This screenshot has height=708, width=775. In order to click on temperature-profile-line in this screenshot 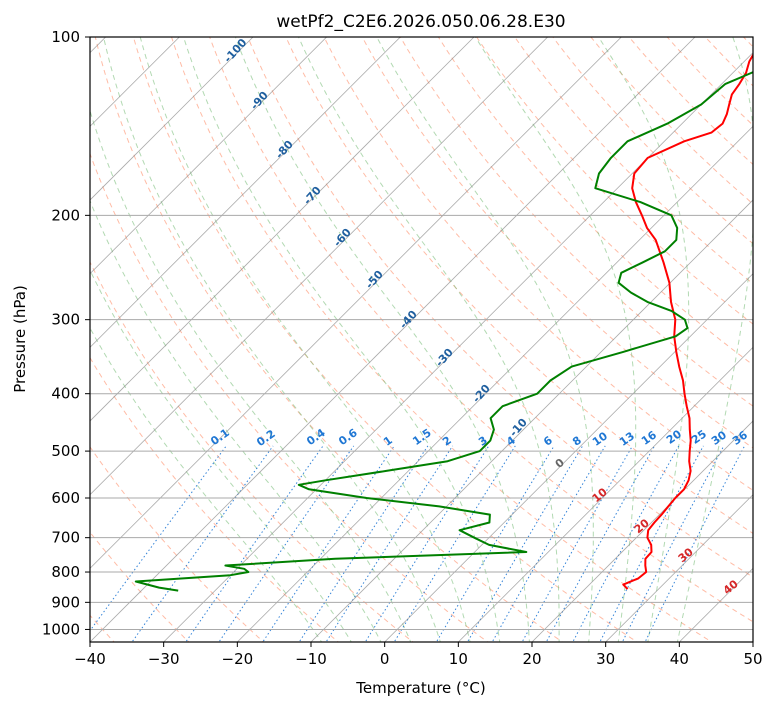, I will do `click(687, 321)`.